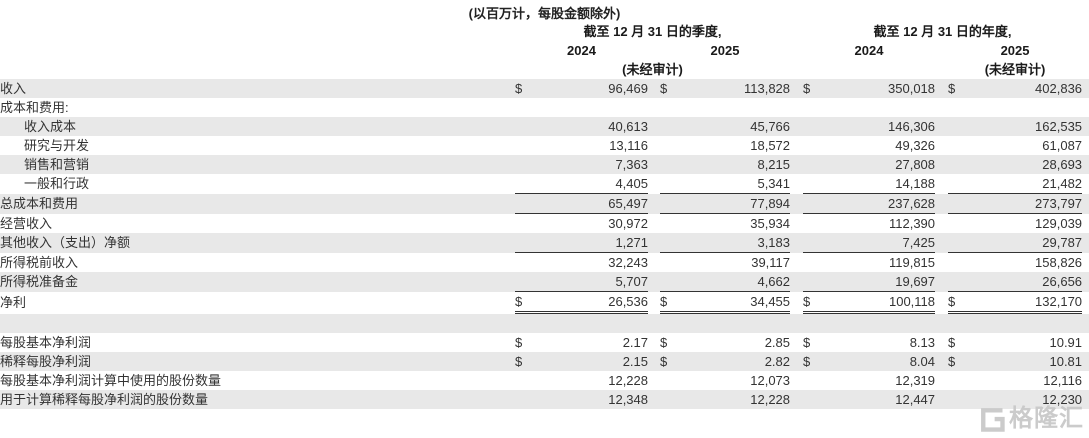 Image resolution: width=1089 pixels, height=438 pixels. What do you see at coordinates (257, 50) in the screenshot?
I see `header-empty-cell` at bounding box center [257, 50].